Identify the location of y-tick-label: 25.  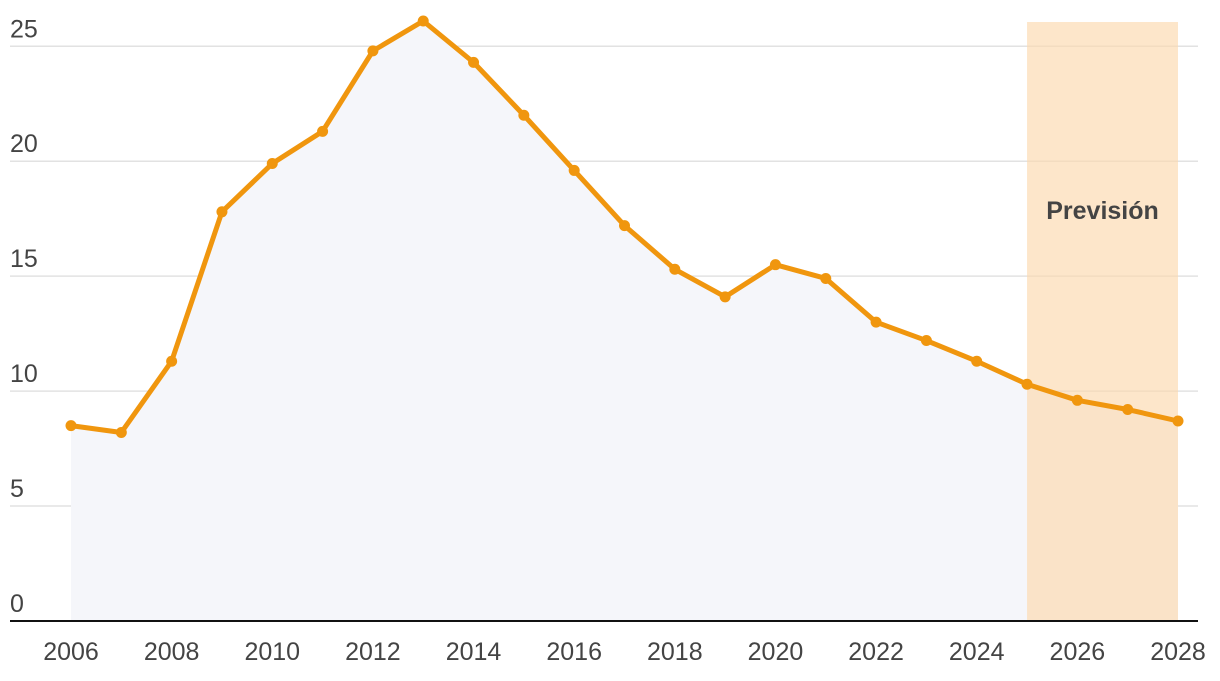
(24, 29).